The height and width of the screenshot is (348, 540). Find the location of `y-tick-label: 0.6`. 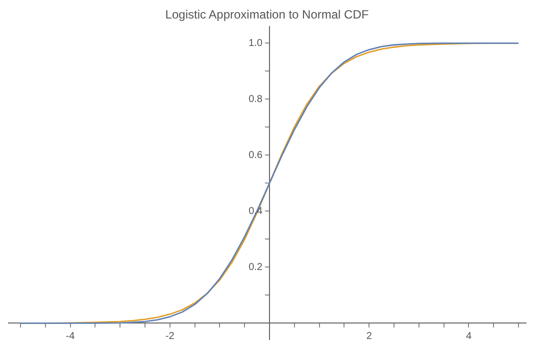

y-tick-label: 0.6 is located at coordinates (255, 155).